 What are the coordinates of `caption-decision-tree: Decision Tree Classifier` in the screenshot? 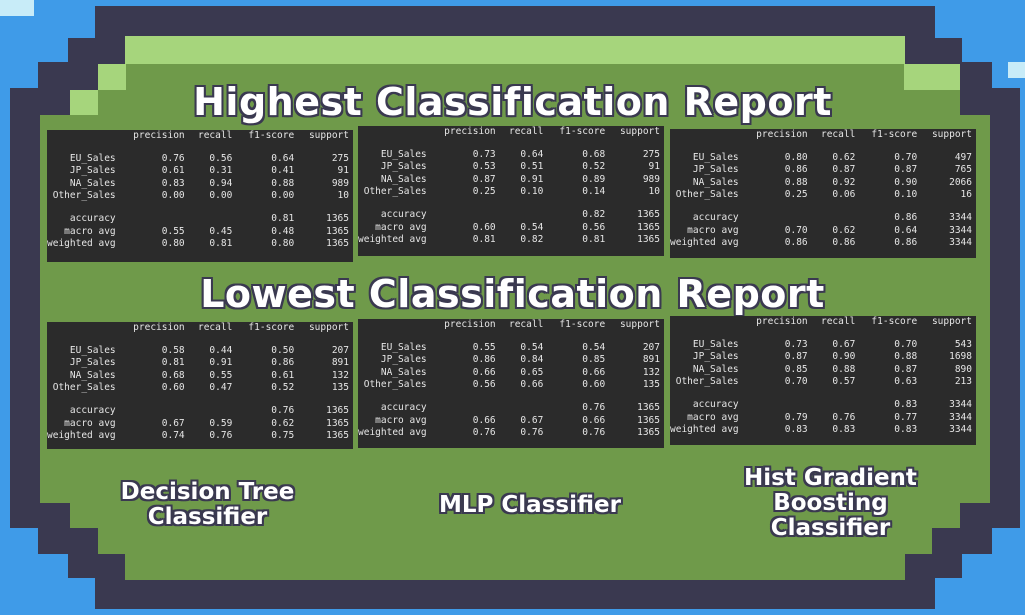 It's located at (207, 504).